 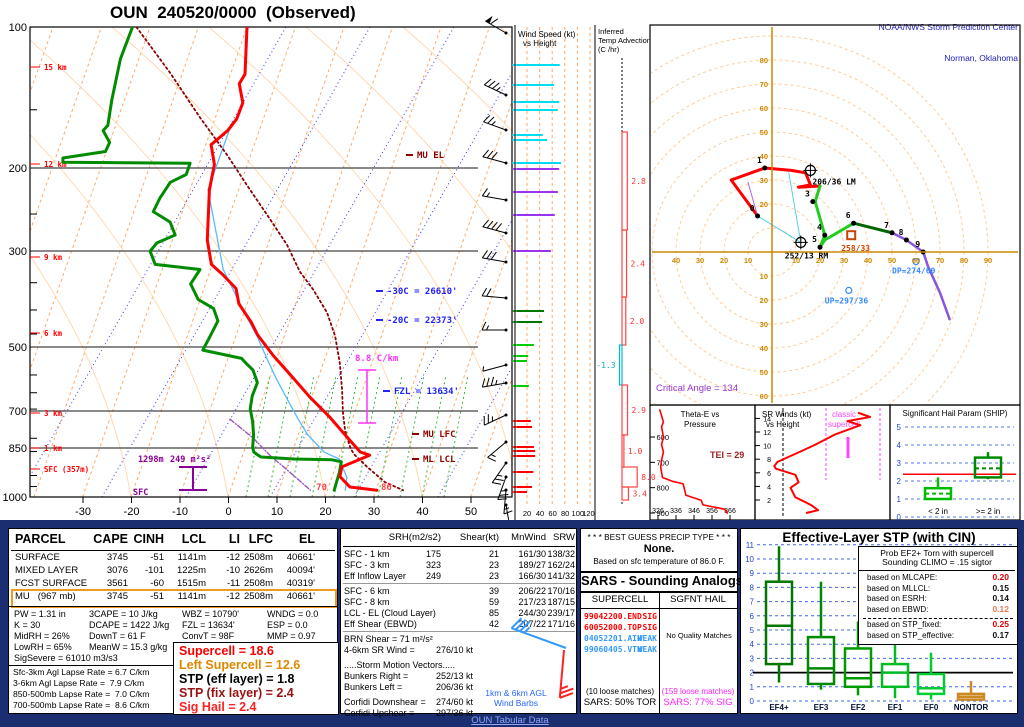 I want to click on lapse-rate: 700-500mb Lapse Rate = 8.6 C/km, so click(x=81, y=705).